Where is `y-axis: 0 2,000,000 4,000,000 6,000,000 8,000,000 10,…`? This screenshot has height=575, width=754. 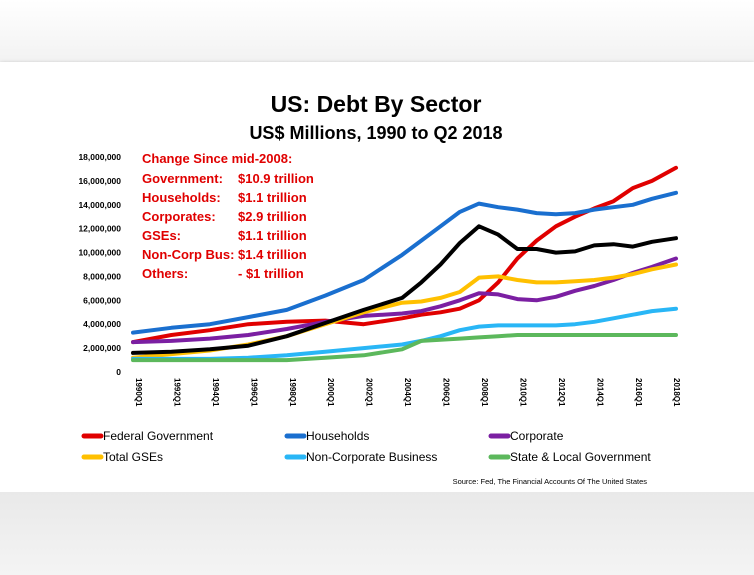
y-axis: 0 2,000,000 4,000,000 6,000,000 8,000,000 10,… is located at coordinates (99, 264).